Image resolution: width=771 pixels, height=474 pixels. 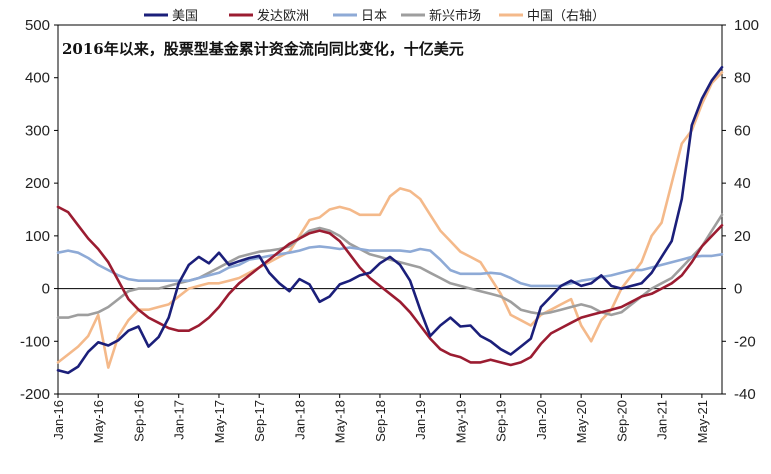 I want to click on y2-tick-label: -40, so click(x=745, y=394).